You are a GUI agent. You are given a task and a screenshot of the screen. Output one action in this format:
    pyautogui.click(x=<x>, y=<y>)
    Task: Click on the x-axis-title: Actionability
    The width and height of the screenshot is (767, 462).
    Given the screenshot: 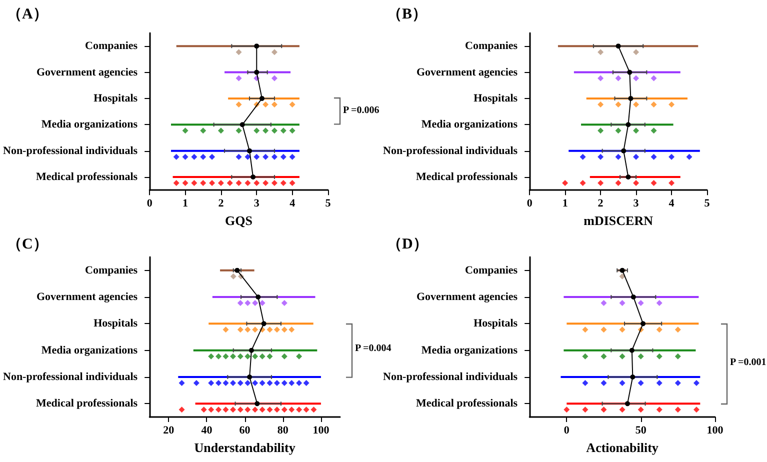 What is the action you would take?
    pyautogui.click(x=622, y=447)
    